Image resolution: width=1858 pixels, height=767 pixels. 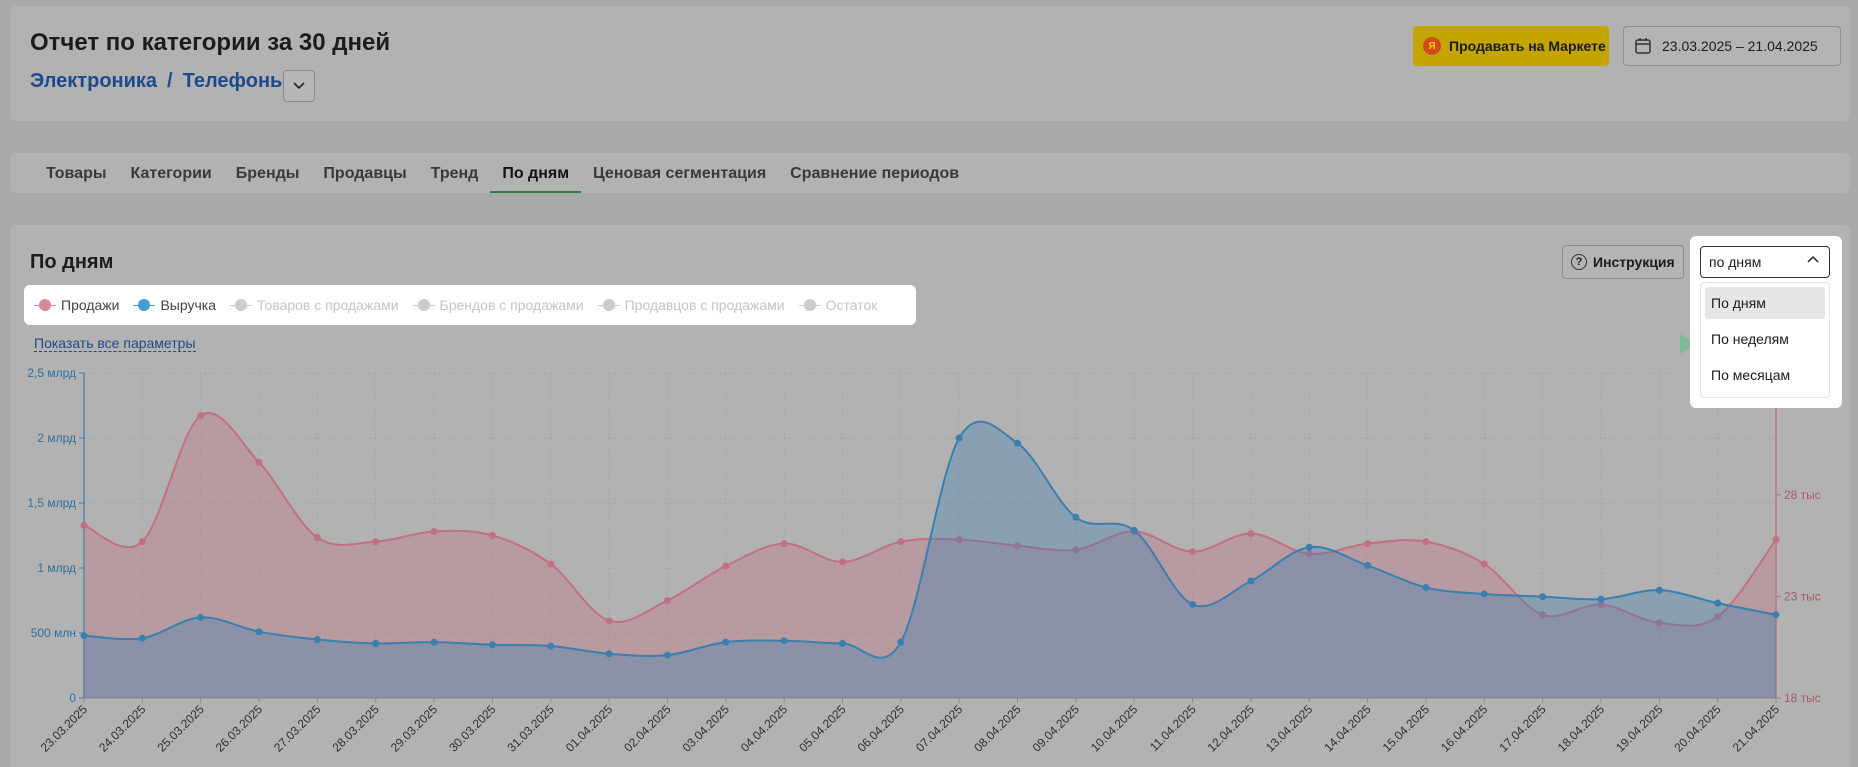 What do you see at coordinates (94, 81) in the screenshot?
I see `breadcrumb-item-electronics: Электроника` at bounding box center [94, 81].